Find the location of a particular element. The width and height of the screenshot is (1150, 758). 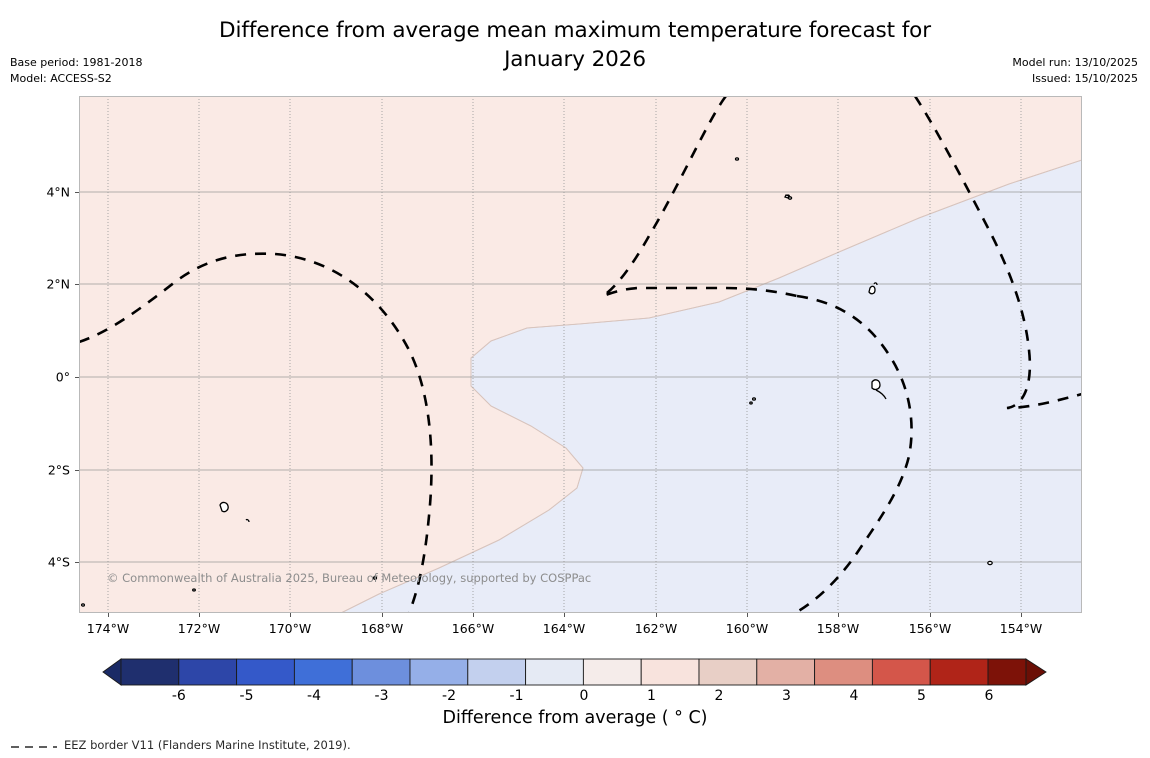

colorbar-tick-label: 2 is located at coordinates (719, 696).